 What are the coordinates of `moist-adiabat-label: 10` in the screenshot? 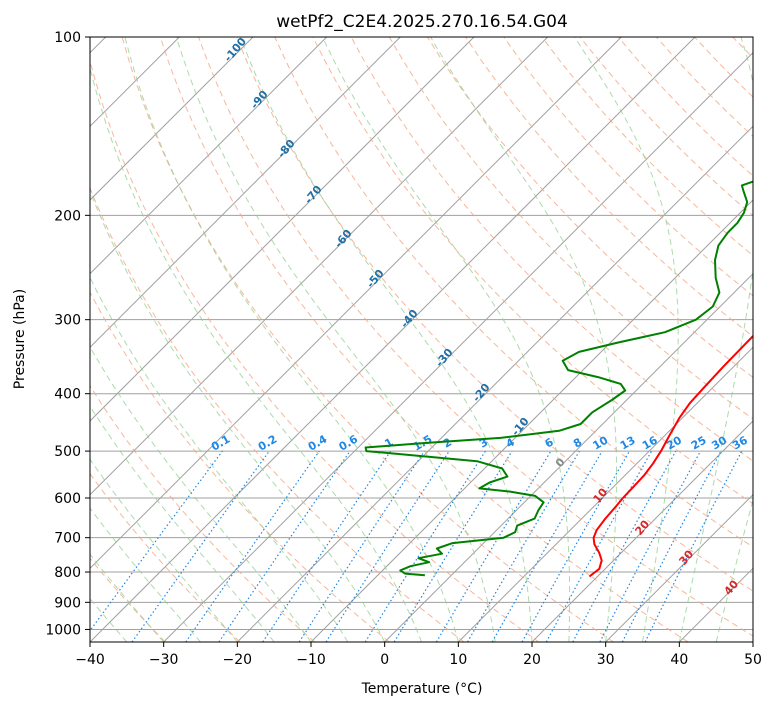 It's located at (600, 495).